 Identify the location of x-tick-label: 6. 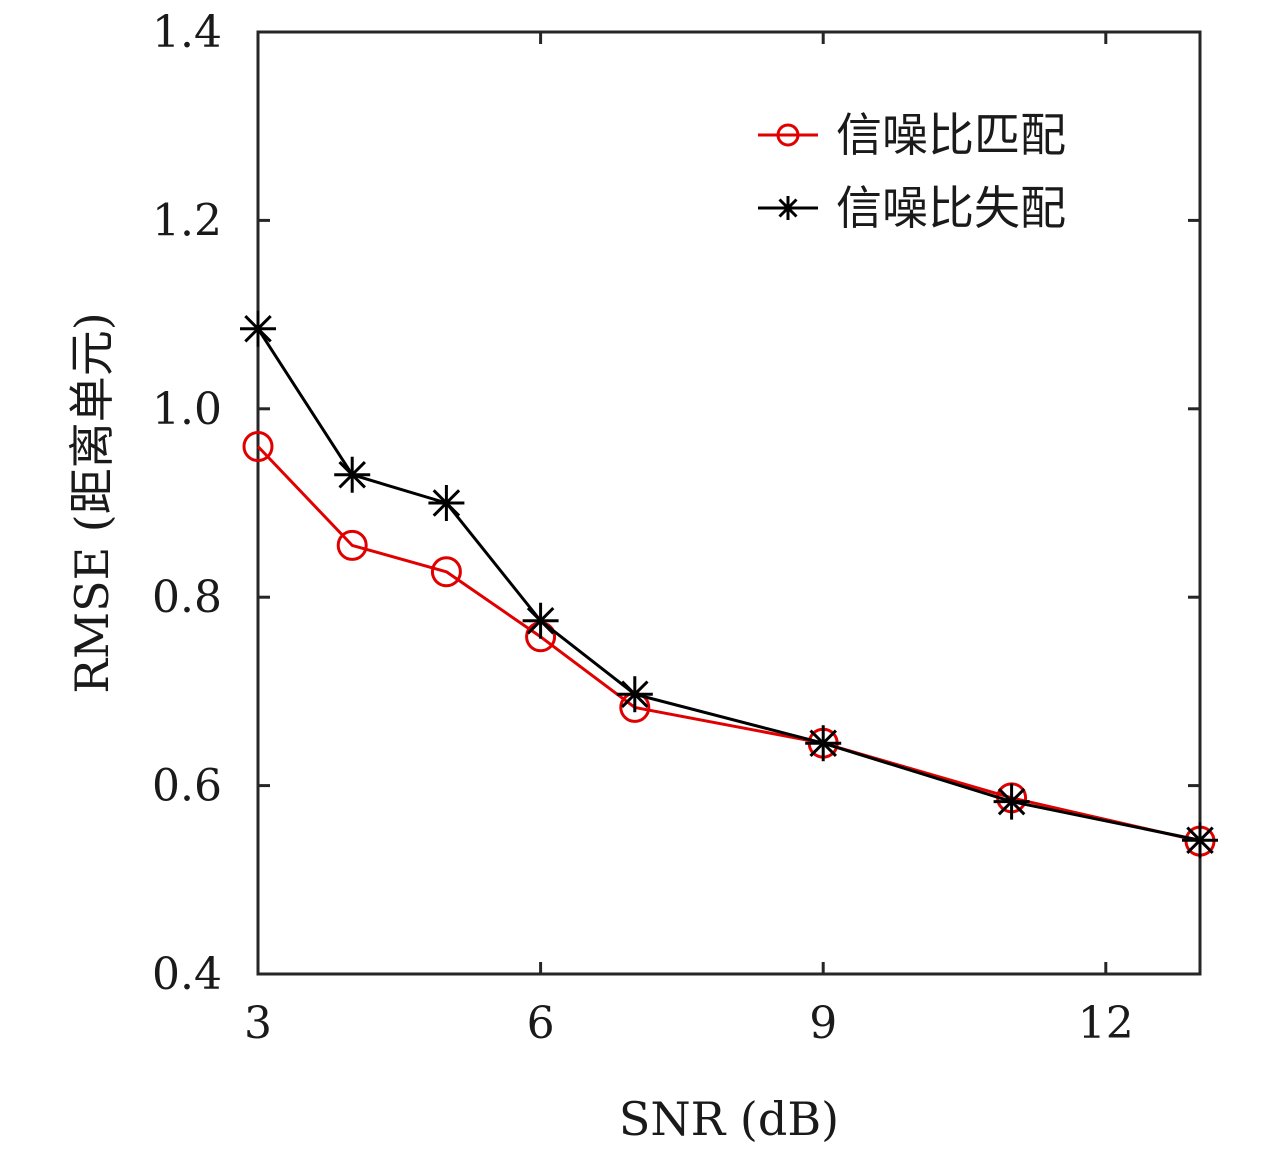
(541, 1023).